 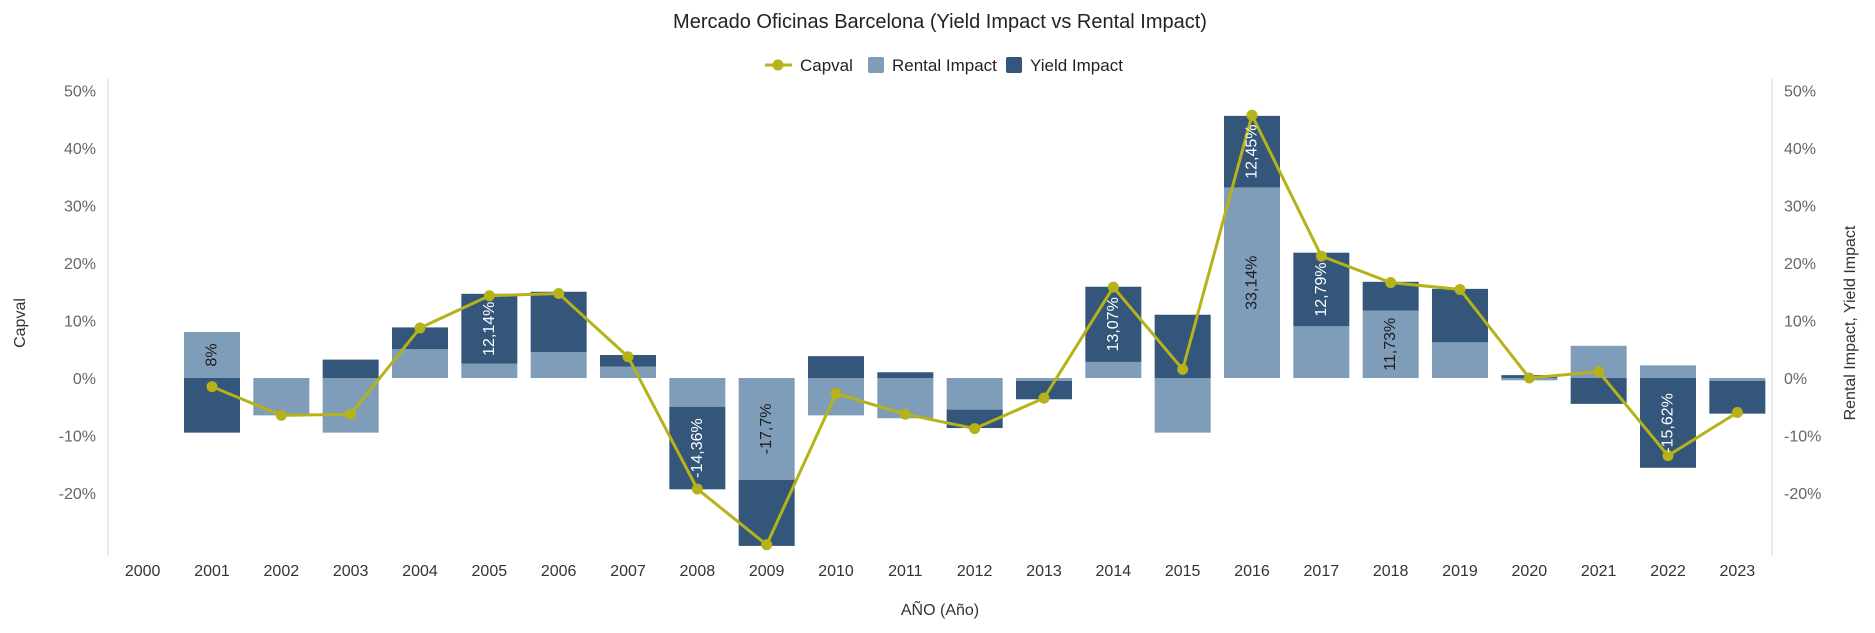 What do you see at coordinates (975, 571) in the screenshot?
I see `x-tick-label: 2012` at bounding box center [975, 571].